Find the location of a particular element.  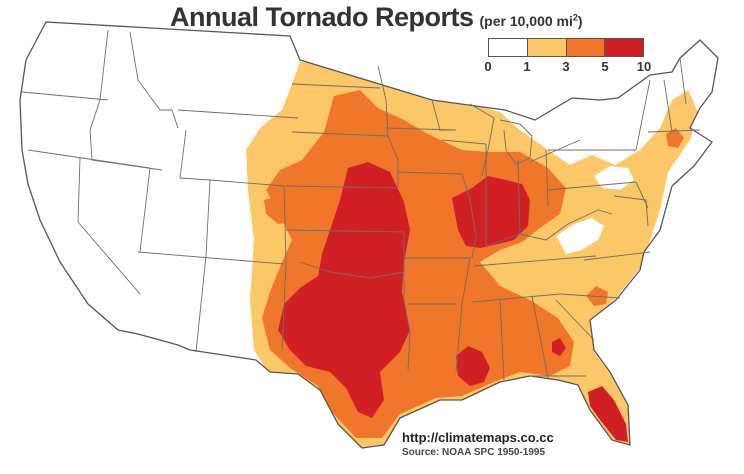

zone-0-1-pennsylvania is located at coordinates (614, 178).